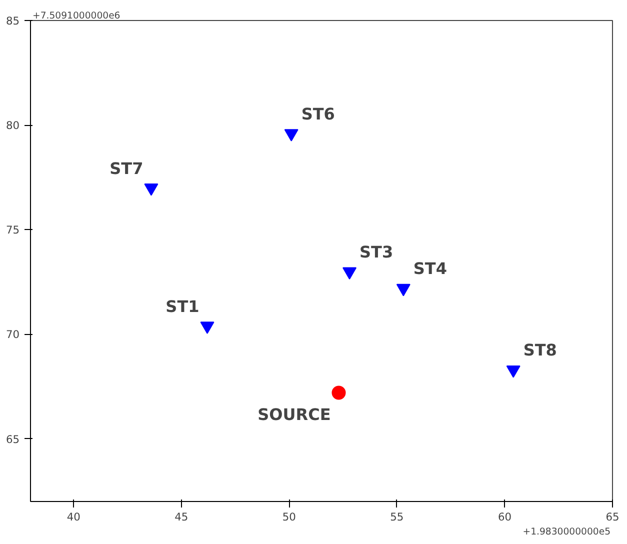 This screenshot has width=627, height=544. What do you see at coordinates (13, 439) in the screenshot?
I see `y-tick-label: 65` at bounding box center [13, 439].